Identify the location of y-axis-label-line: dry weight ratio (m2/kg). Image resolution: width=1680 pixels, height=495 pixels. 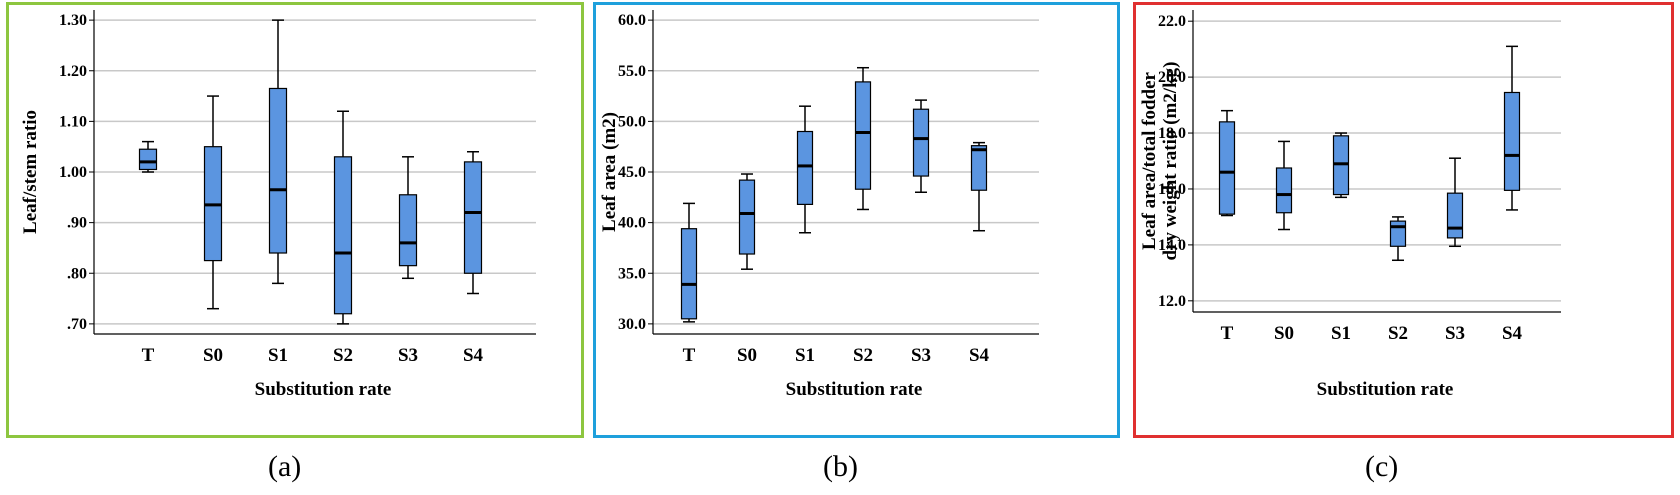
(1170, 161).